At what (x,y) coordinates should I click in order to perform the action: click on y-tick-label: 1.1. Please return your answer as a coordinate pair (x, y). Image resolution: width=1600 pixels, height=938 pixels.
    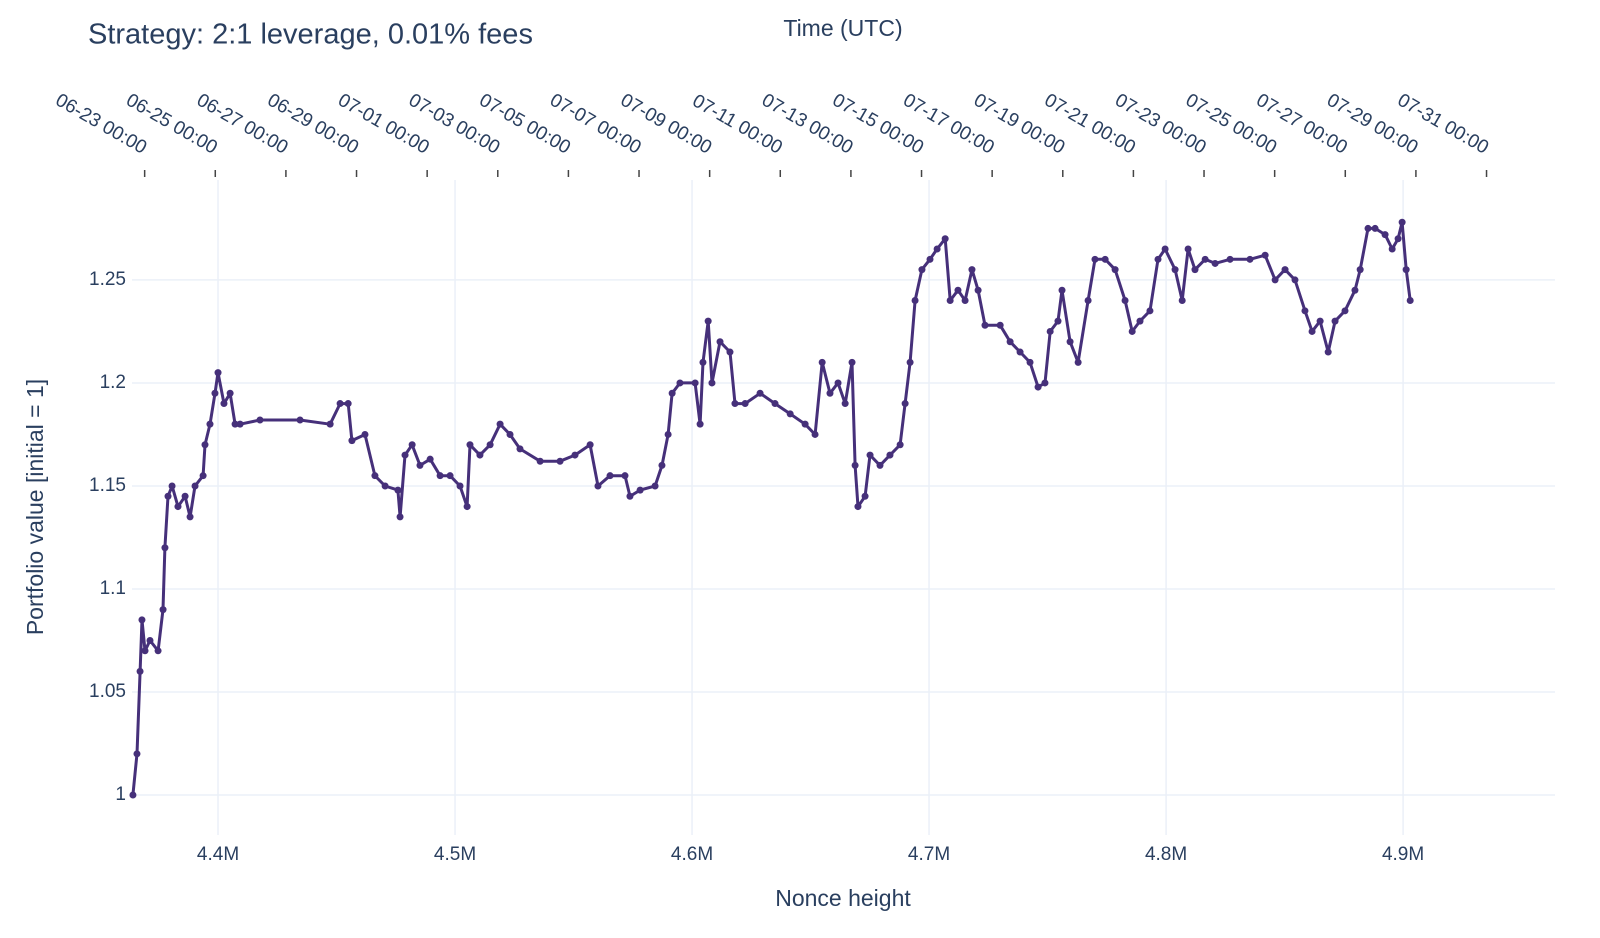
    Looking at the image, I should click on (113, 588).